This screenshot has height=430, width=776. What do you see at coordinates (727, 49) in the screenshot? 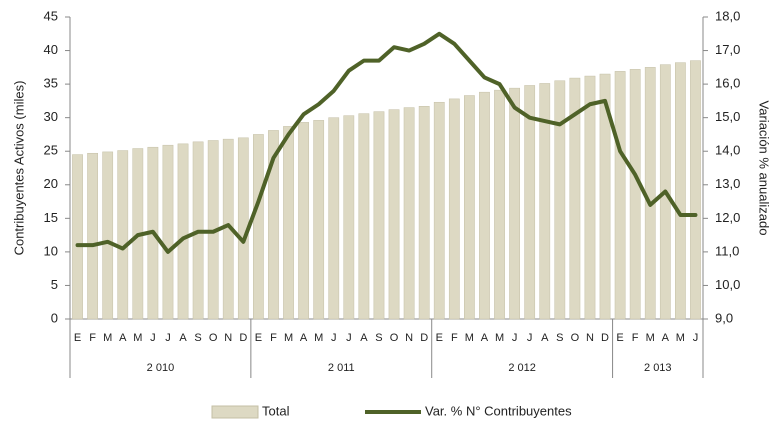
I see `y2-tick-label: 17,0` at bounding box center [727, 49].